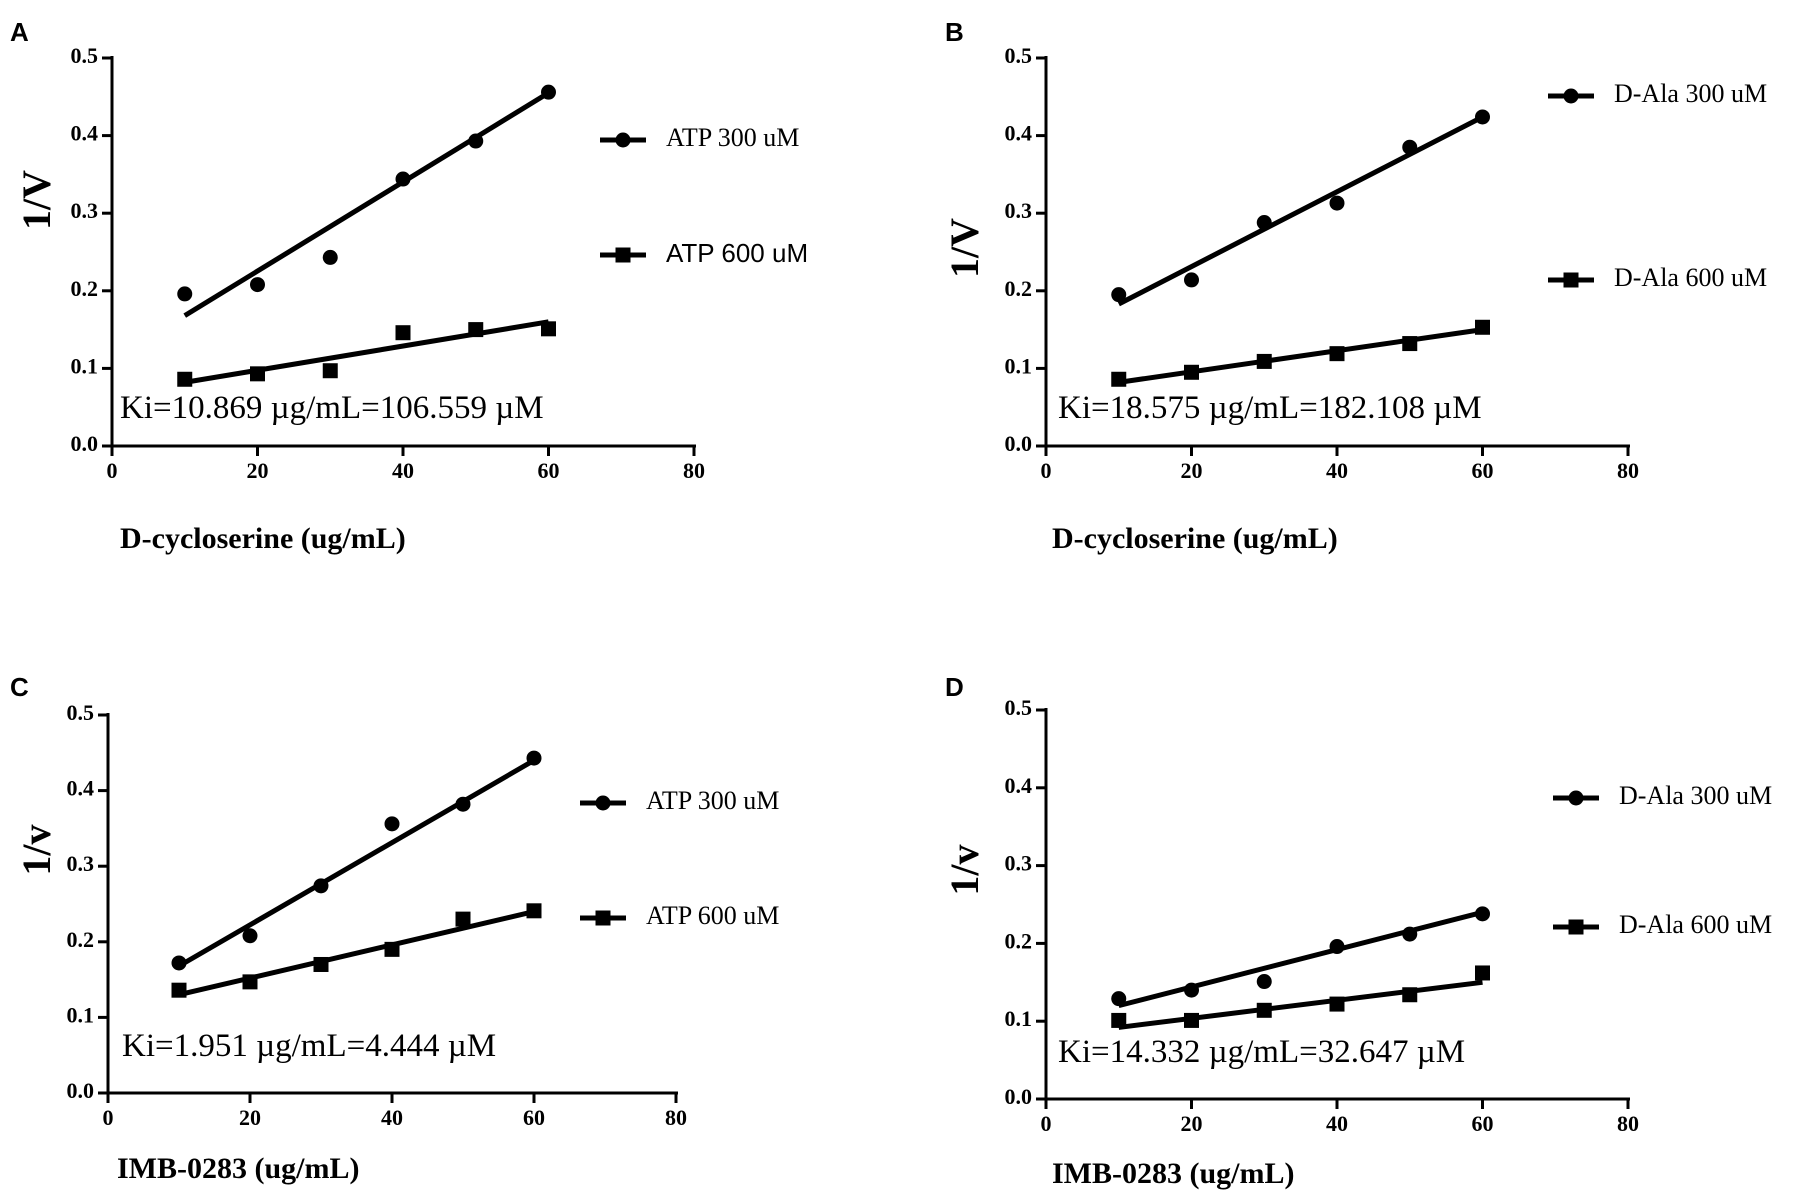 Image resolution: width=1808 pixels, height=1201 pixels. I want to click on legend-entry-1: D-Ala 300 uM, so click(1662, 795).